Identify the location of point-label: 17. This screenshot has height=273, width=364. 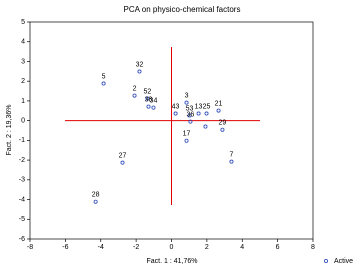
(187, 134).